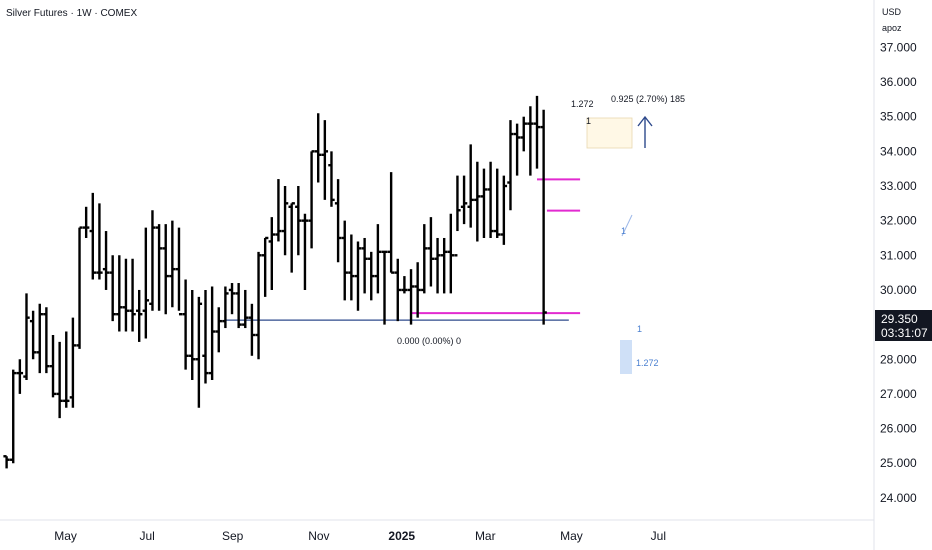 The width and height of the screenshot is (932, 550). I want to click on small-one-label: 1, so click(588, 121).